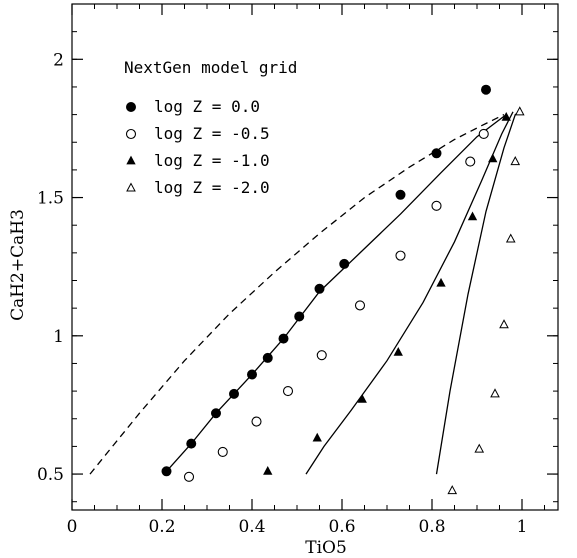 This screenshot has width=577, height=558. Describe the element at coordinates (161, 527) in the screenshot. I see `x-tick-label: 0.2` at that location.